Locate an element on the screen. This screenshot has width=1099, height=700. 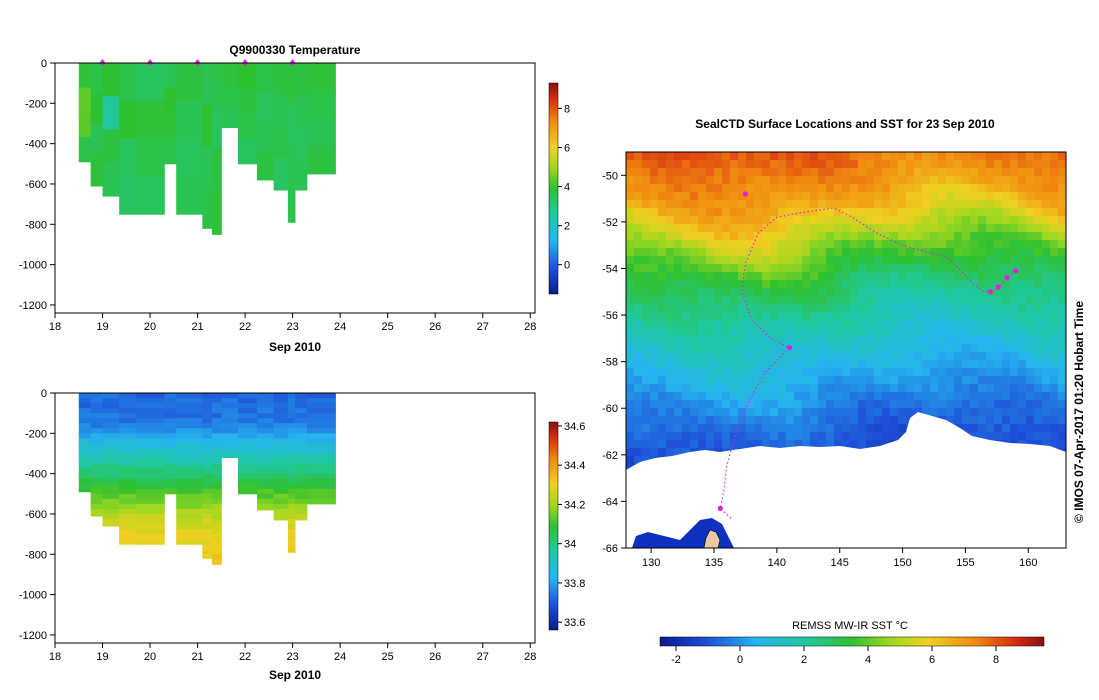
colorbar-tick-label: 33.8 is located at coordinates (574, 584).